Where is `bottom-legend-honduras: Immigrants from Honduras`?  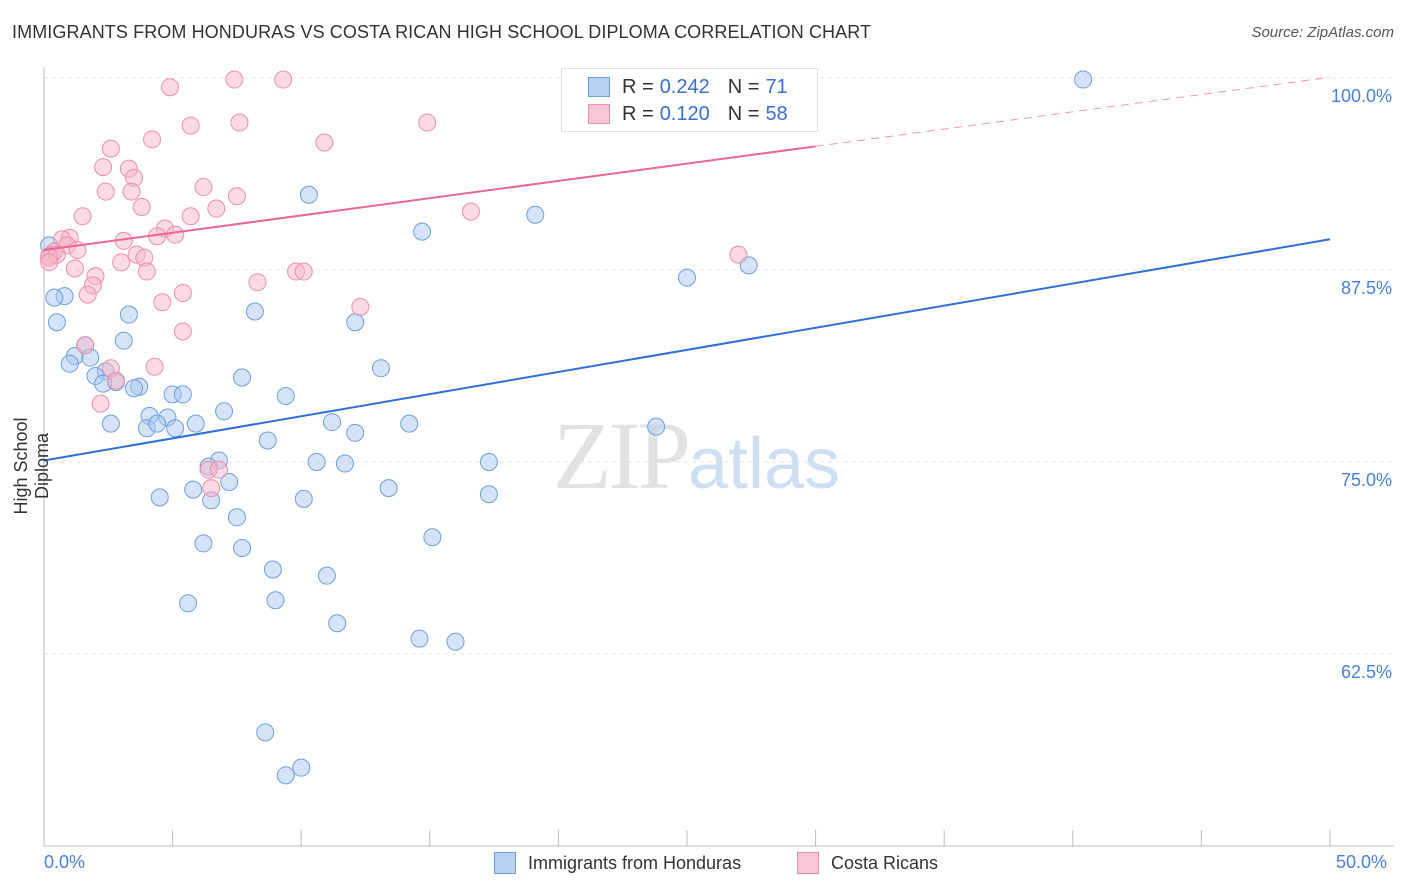 bottom-legend-honduras: Immigrants from Honduras is located at coordinates (617, 863).